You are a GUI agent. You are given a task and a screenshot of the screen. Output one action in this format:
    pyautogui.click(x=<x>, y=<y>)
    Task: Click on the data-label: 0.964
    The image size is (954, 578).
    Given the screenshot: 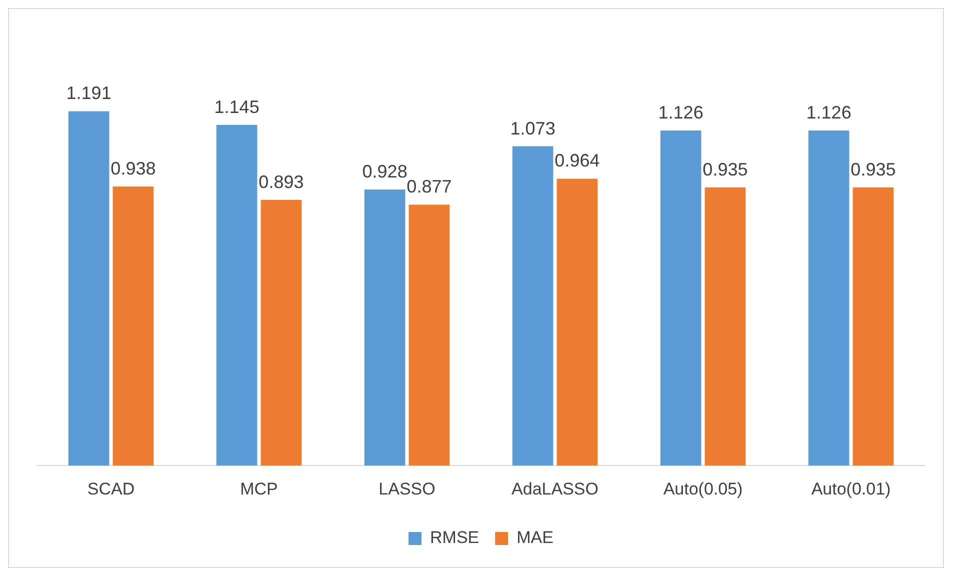 What is the action you would take?
    pyautogui.click(x=577, y=160)
    